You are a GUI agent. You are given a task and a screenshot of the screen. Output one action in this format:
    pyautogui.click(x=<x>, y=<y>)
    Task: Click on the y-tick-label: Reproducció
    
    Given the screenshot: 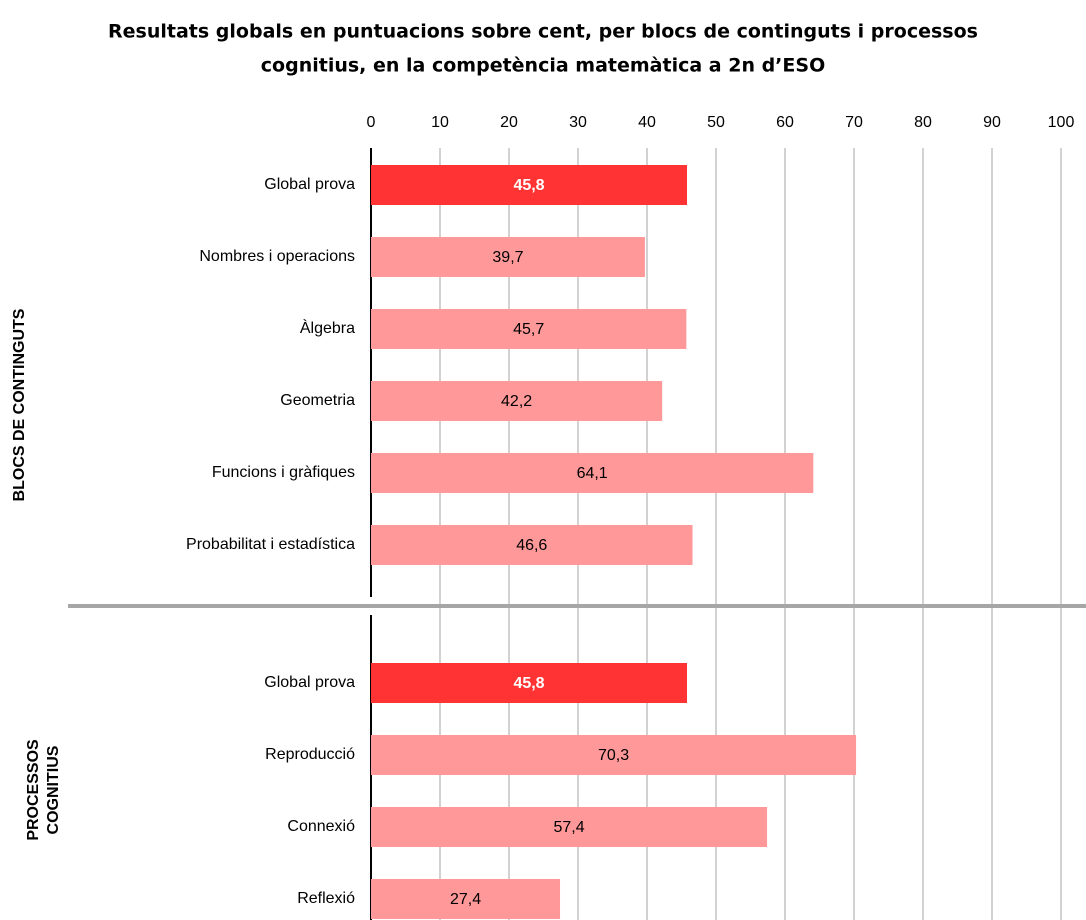 What is the action you would take?
    pyautogui.click(x=310, y=754)
    